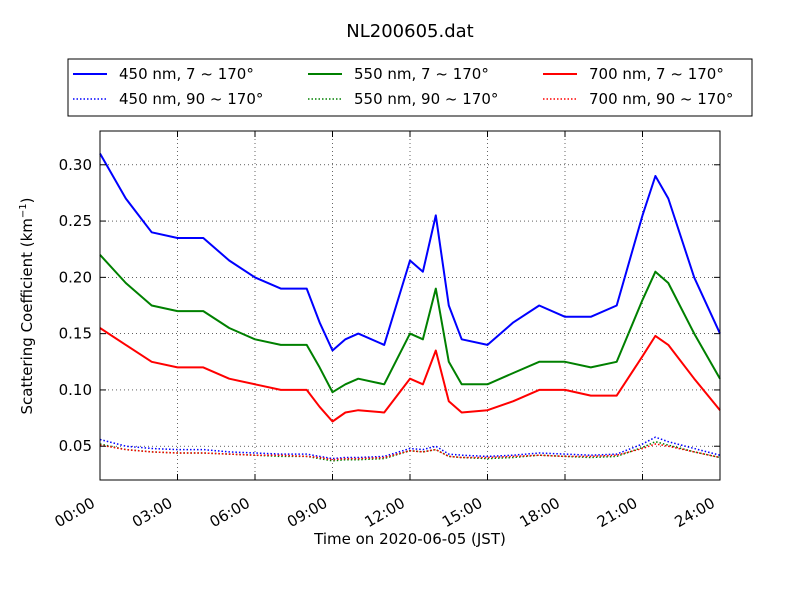 This screenshot has width=800, height=600. What do you see at coordinates (191, 99) in the screenshot?
I see `legend-label: 450 nm, 90 ~ 170°` at bounding box center [191, 99].